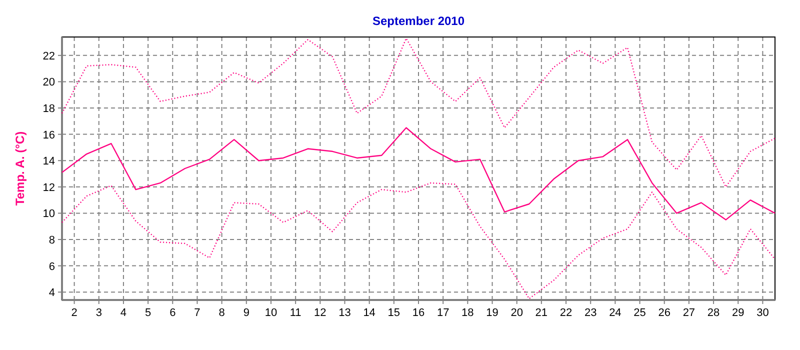 The image size is (800, 350). What do you see at coordinates (271, 313) in the screenshot?
I see `x-tick-label: 10` at bounding box center [271, 313].